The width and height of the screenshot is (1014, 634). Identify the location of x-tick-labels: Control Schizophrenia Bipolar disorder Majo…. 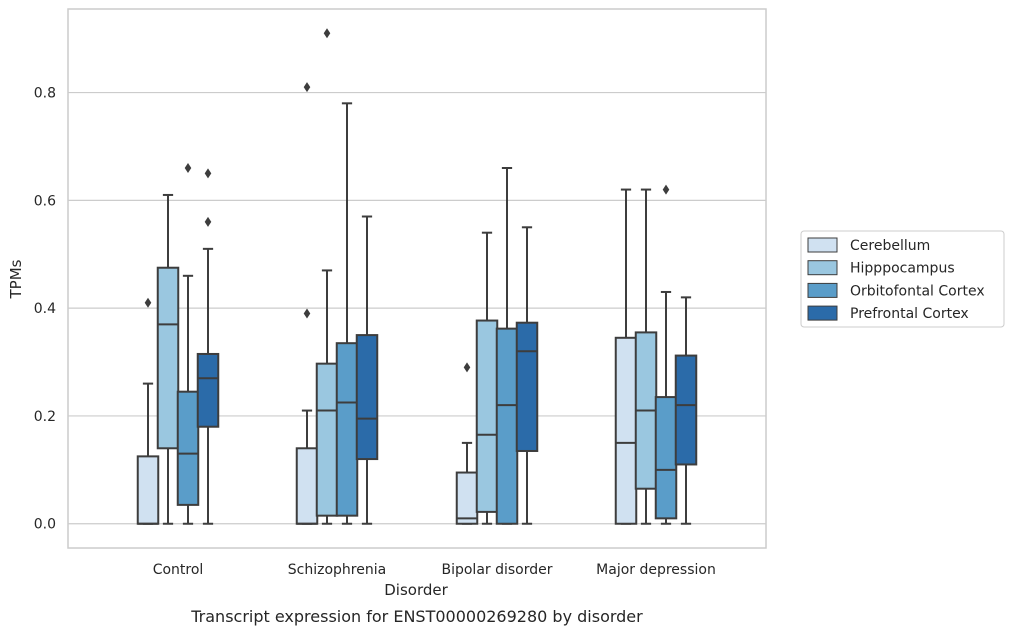
(434, 570).